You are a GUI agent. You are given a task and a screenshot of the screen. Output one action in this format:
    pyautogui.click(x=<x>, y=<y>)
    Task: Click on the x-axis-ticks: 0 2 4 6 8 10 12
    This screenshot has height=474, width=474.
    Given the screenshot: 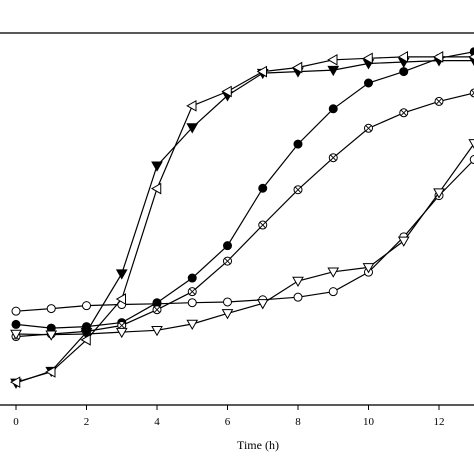 What is the action you would take?
    pyautogui.click(x=229, y=416)
    